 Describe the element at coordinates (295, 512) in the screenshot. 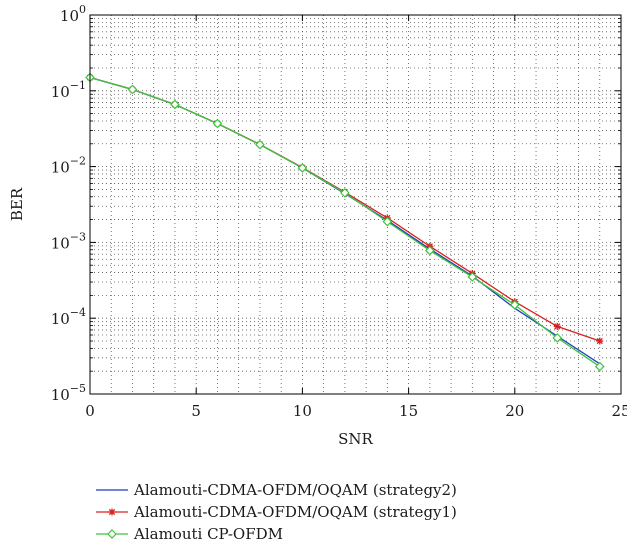

I see `legend-label-2: Alamouti-CDMA-OFDM/OQAM (strategy1)` at that location.